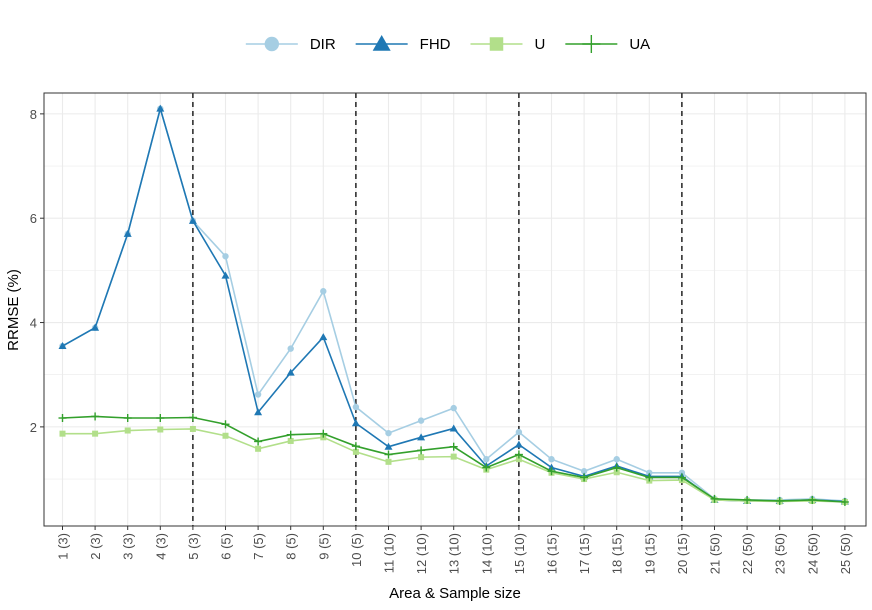 Image resolution: width=872 pixels, height=610 pixels. Describe the element at coordinates (290, 44) in the screenshot. I see `legend-item-dir: DIR` at that location.